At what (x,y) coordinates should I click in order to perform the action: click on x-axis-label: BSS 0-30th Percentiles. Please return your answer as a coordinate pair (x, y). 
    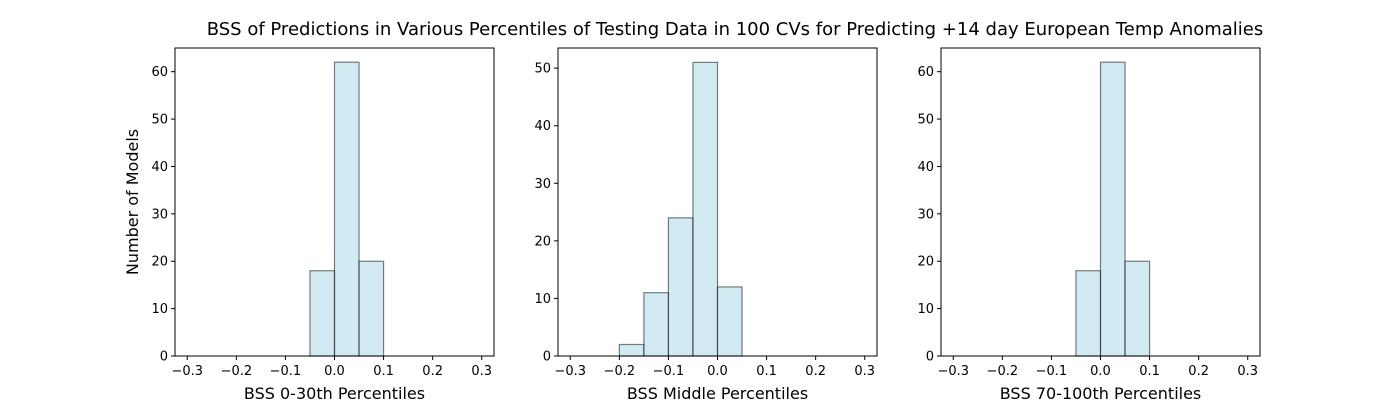
    Looking at the image, I should click on (334, 392).